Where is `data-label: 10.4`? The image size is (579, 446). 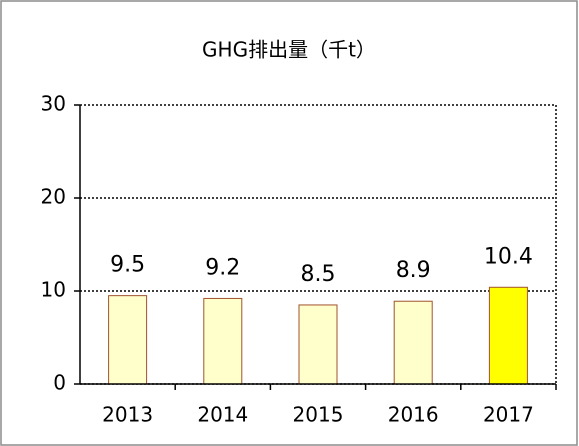
data-label: 10.4 is located at coordinates (508, 256).